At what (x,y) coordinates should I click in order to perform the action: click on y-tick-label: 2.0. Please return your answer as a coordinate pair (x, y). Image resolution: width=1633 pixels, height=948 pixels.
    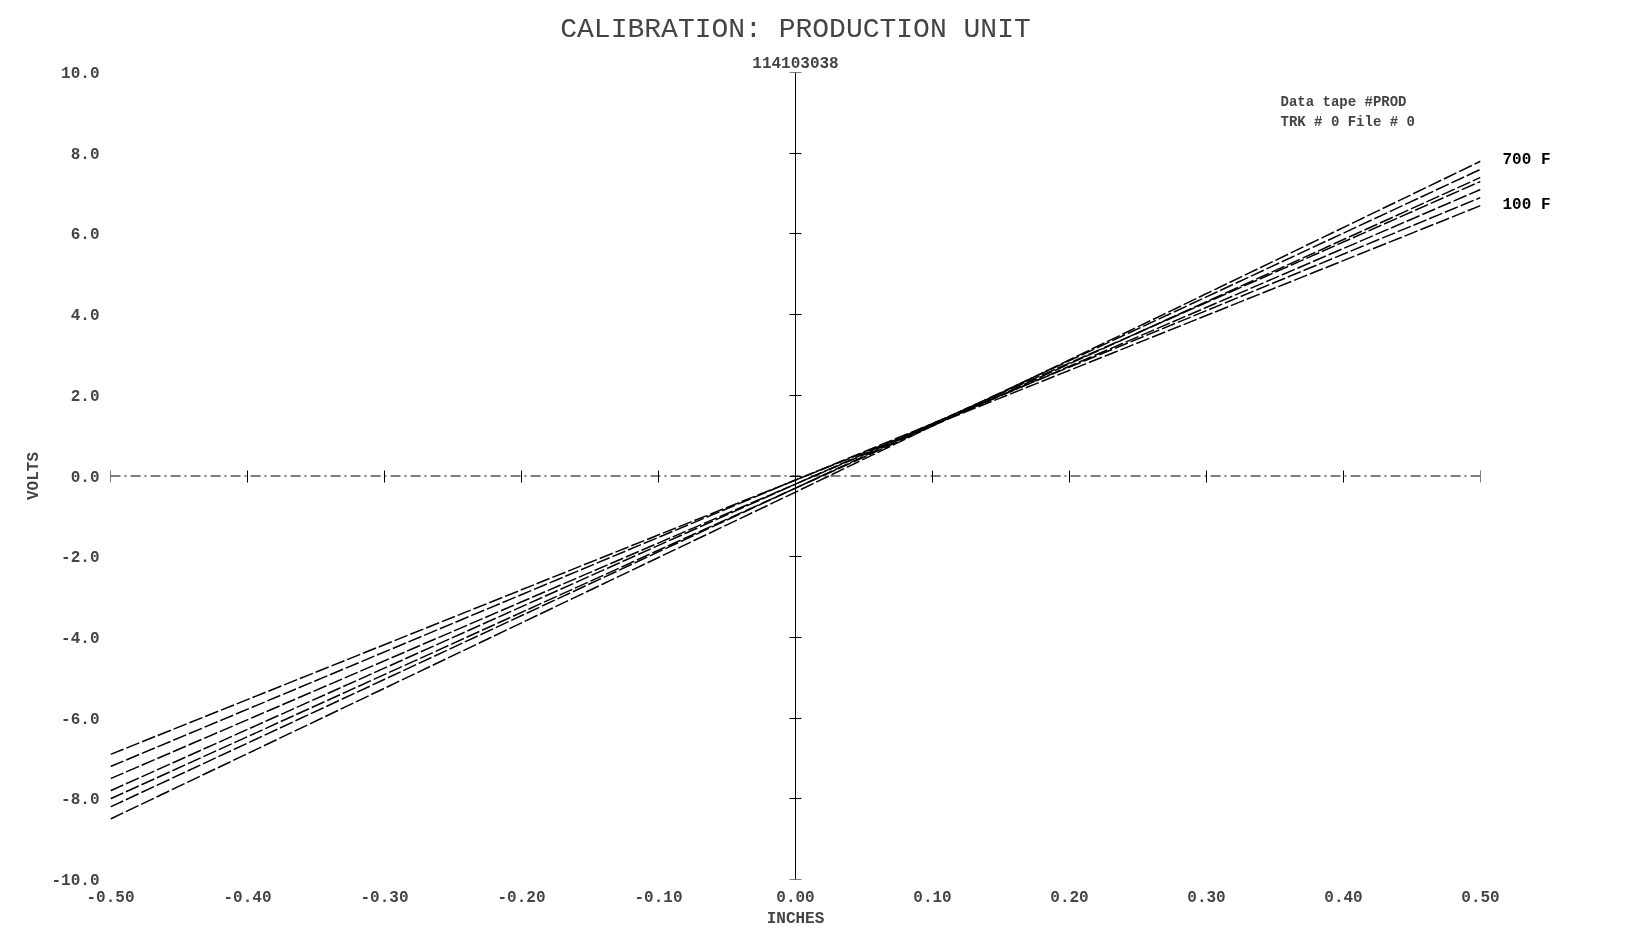
    Looking at the image, I should click on (85, 396).